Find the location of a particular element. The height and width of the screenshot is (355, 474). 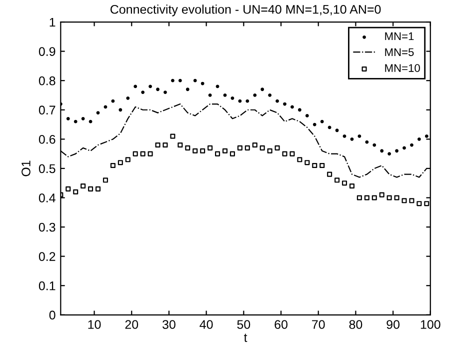

x-tick-label: 80 is located at coordinates (355, 324).